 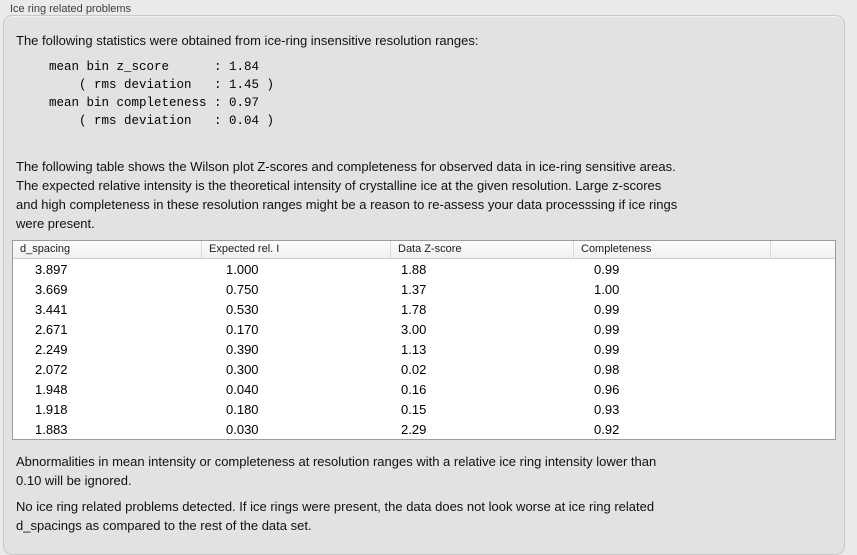 What do you see at coordinates (51, 409) in the screenshot?
I see `table-cell: 1.918` at bounding box center [51, 409].